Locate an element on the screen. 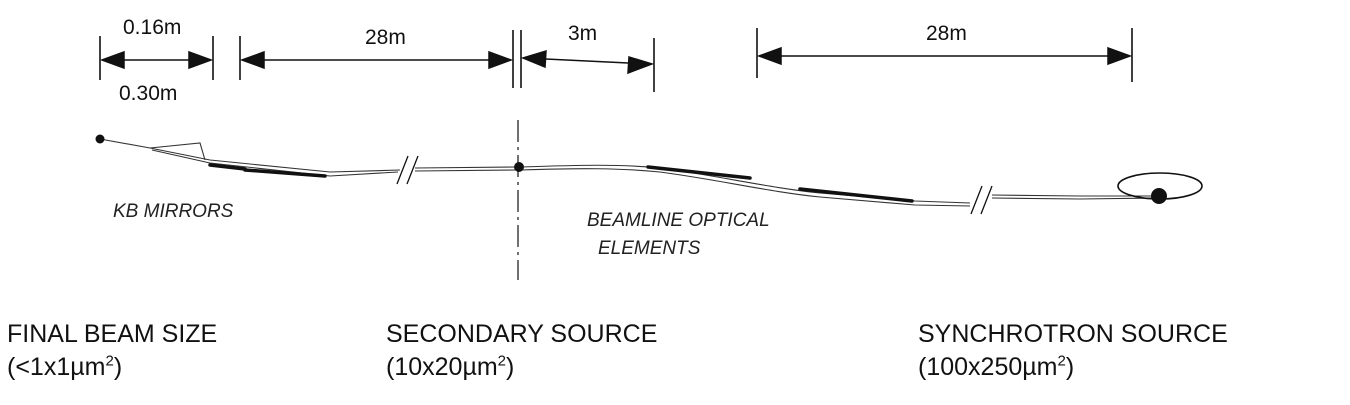 The height and width of the screenshot is (405, 1350). dim-label-kb-focal: 0.16m is located at coordinates (152, 27).